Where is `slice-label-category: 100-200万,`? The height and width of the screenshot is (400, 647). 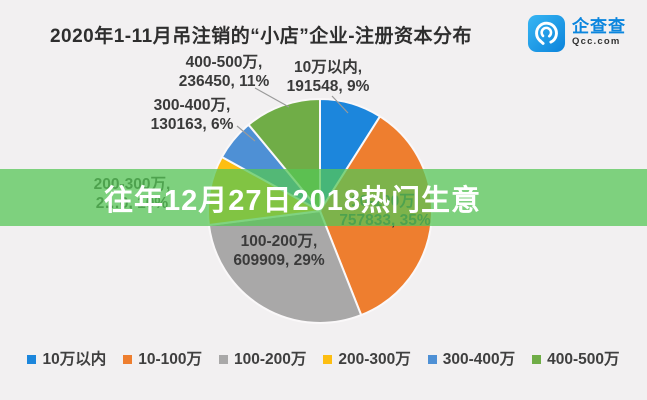 slice-label-category: 100-200万, is located at coordinates (279, 241).